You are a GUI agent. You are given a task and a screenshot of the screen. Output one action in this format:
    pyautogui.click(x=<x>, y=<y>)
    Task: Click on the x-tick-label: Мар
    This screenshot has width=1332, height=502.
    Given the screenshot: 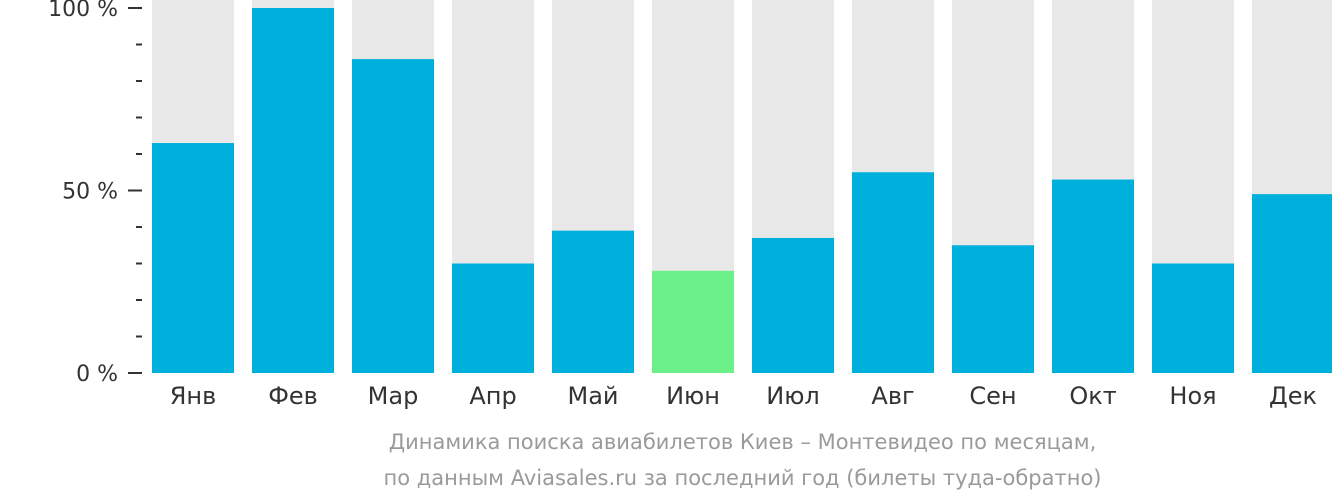 What is the action you would take?
    pyautogui.click(x=393, y=396)
    